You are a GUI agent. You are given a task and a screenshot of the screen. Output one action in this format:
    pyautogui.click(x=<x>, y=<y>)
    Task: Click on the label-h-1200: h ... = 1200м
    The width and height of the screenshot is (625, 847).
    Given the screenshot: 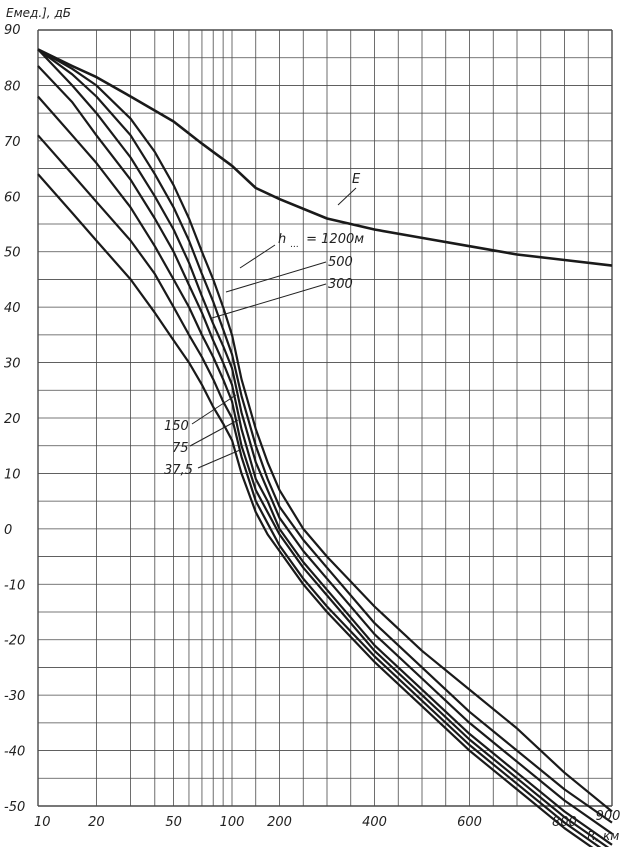 What is the action you would take?
    pyautogui.click(x=321, y=241)
    